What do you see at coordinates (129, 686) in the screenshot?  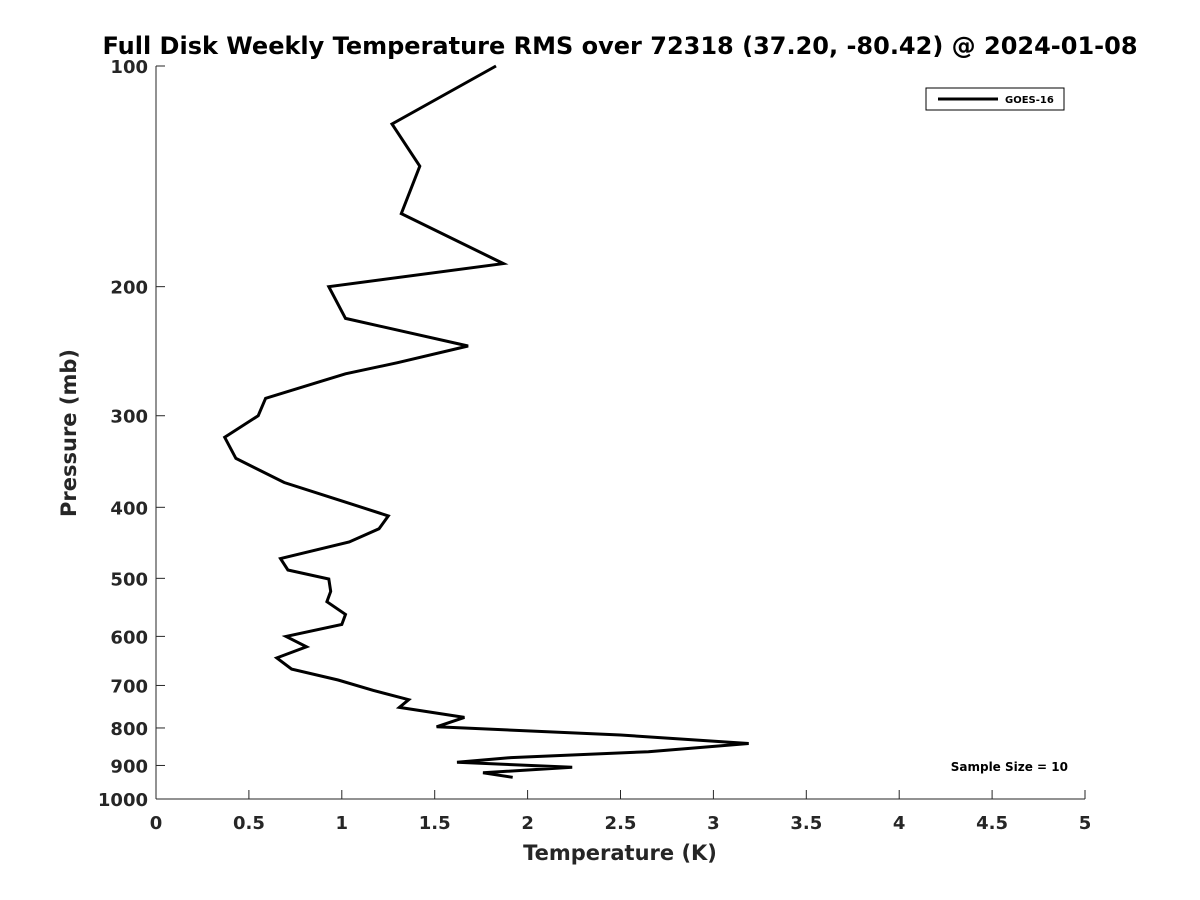 I see `y-tick-label: 700` at bounding box center [129, 686].